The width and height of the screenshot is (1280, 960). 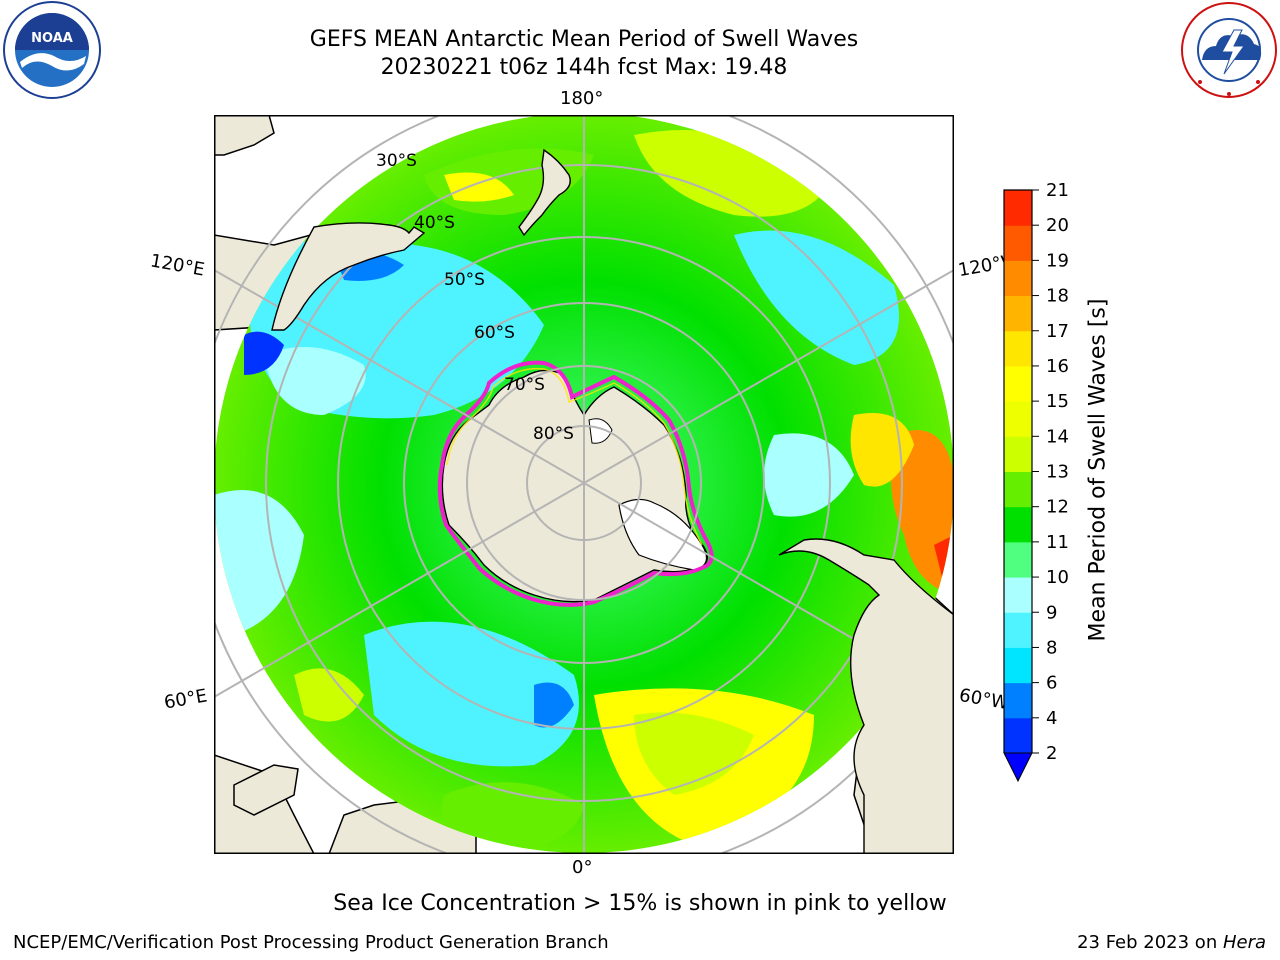 I want to click on lat-label-50s: 50°S, so click(x=464, y=280).